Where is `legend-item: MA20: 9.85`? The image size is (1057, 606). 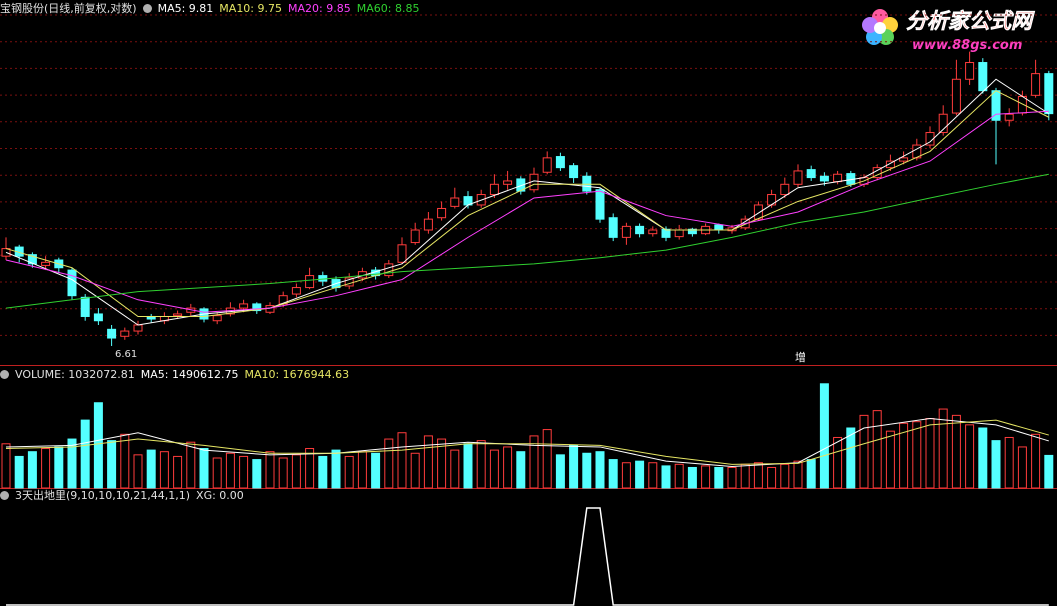 legend-item: MA20: 9.85 is located at coordinates (319, 8).